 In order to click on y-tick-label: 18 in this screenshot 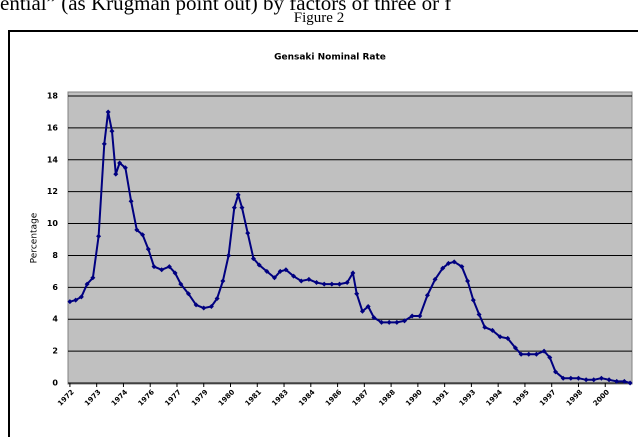, I will do `click(53, 96)`.